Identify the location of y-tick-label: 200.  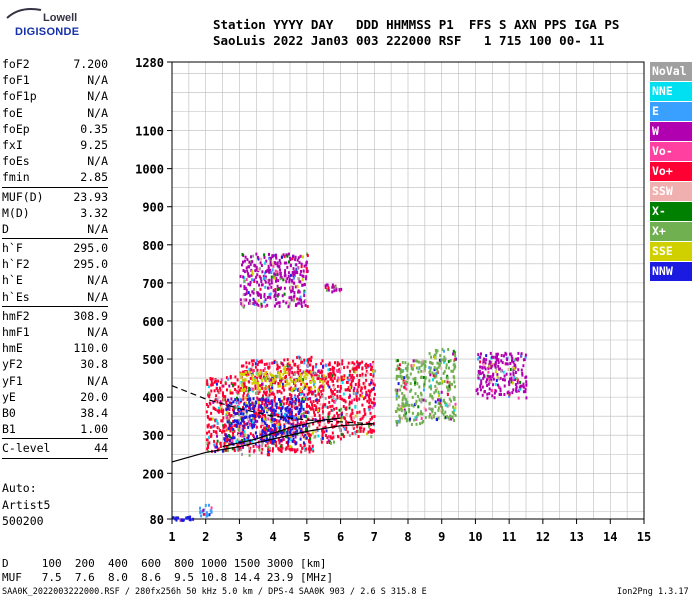
(153, 474).